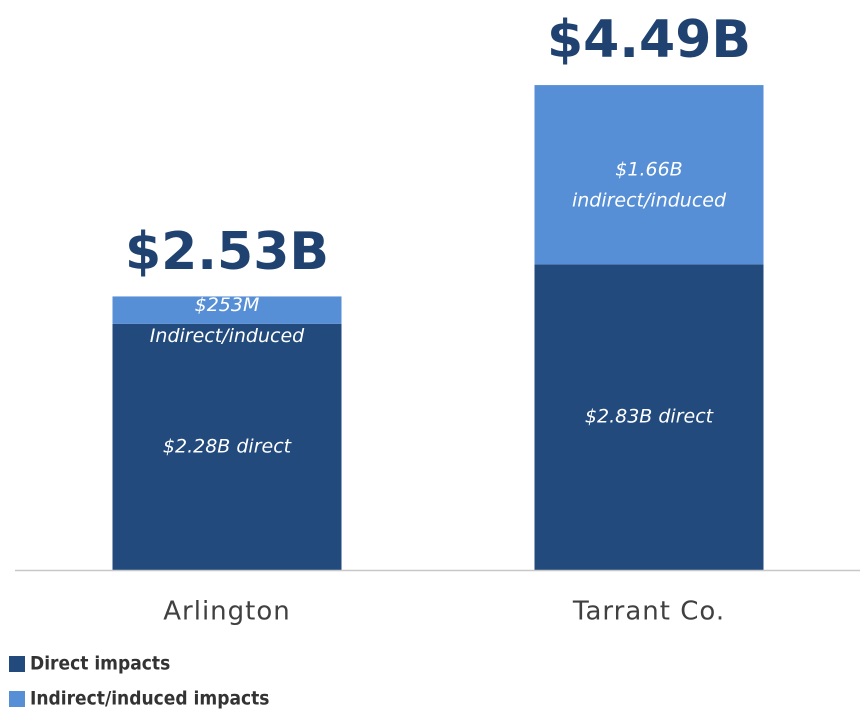 The width and height of the screenshot is (863, 719). What do you see at coordinates (649, 184) in the screenshot?
I see `segment-label: $1.66B indirect/induced` at bounding box center [649, 184].